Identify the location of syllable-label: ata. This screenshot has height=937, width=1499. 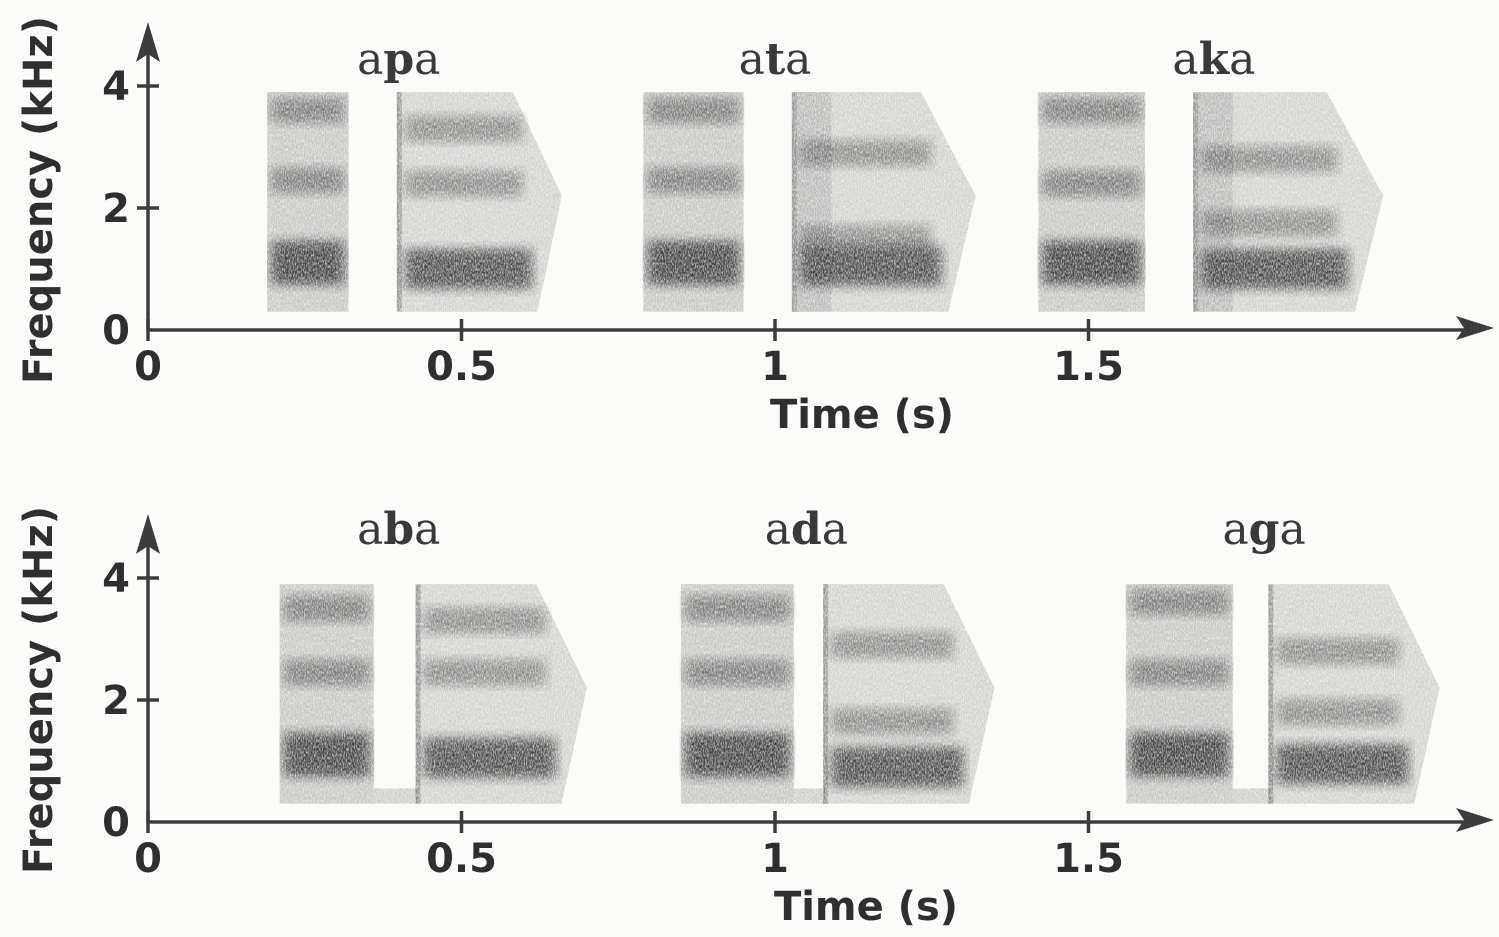
(775, 59).